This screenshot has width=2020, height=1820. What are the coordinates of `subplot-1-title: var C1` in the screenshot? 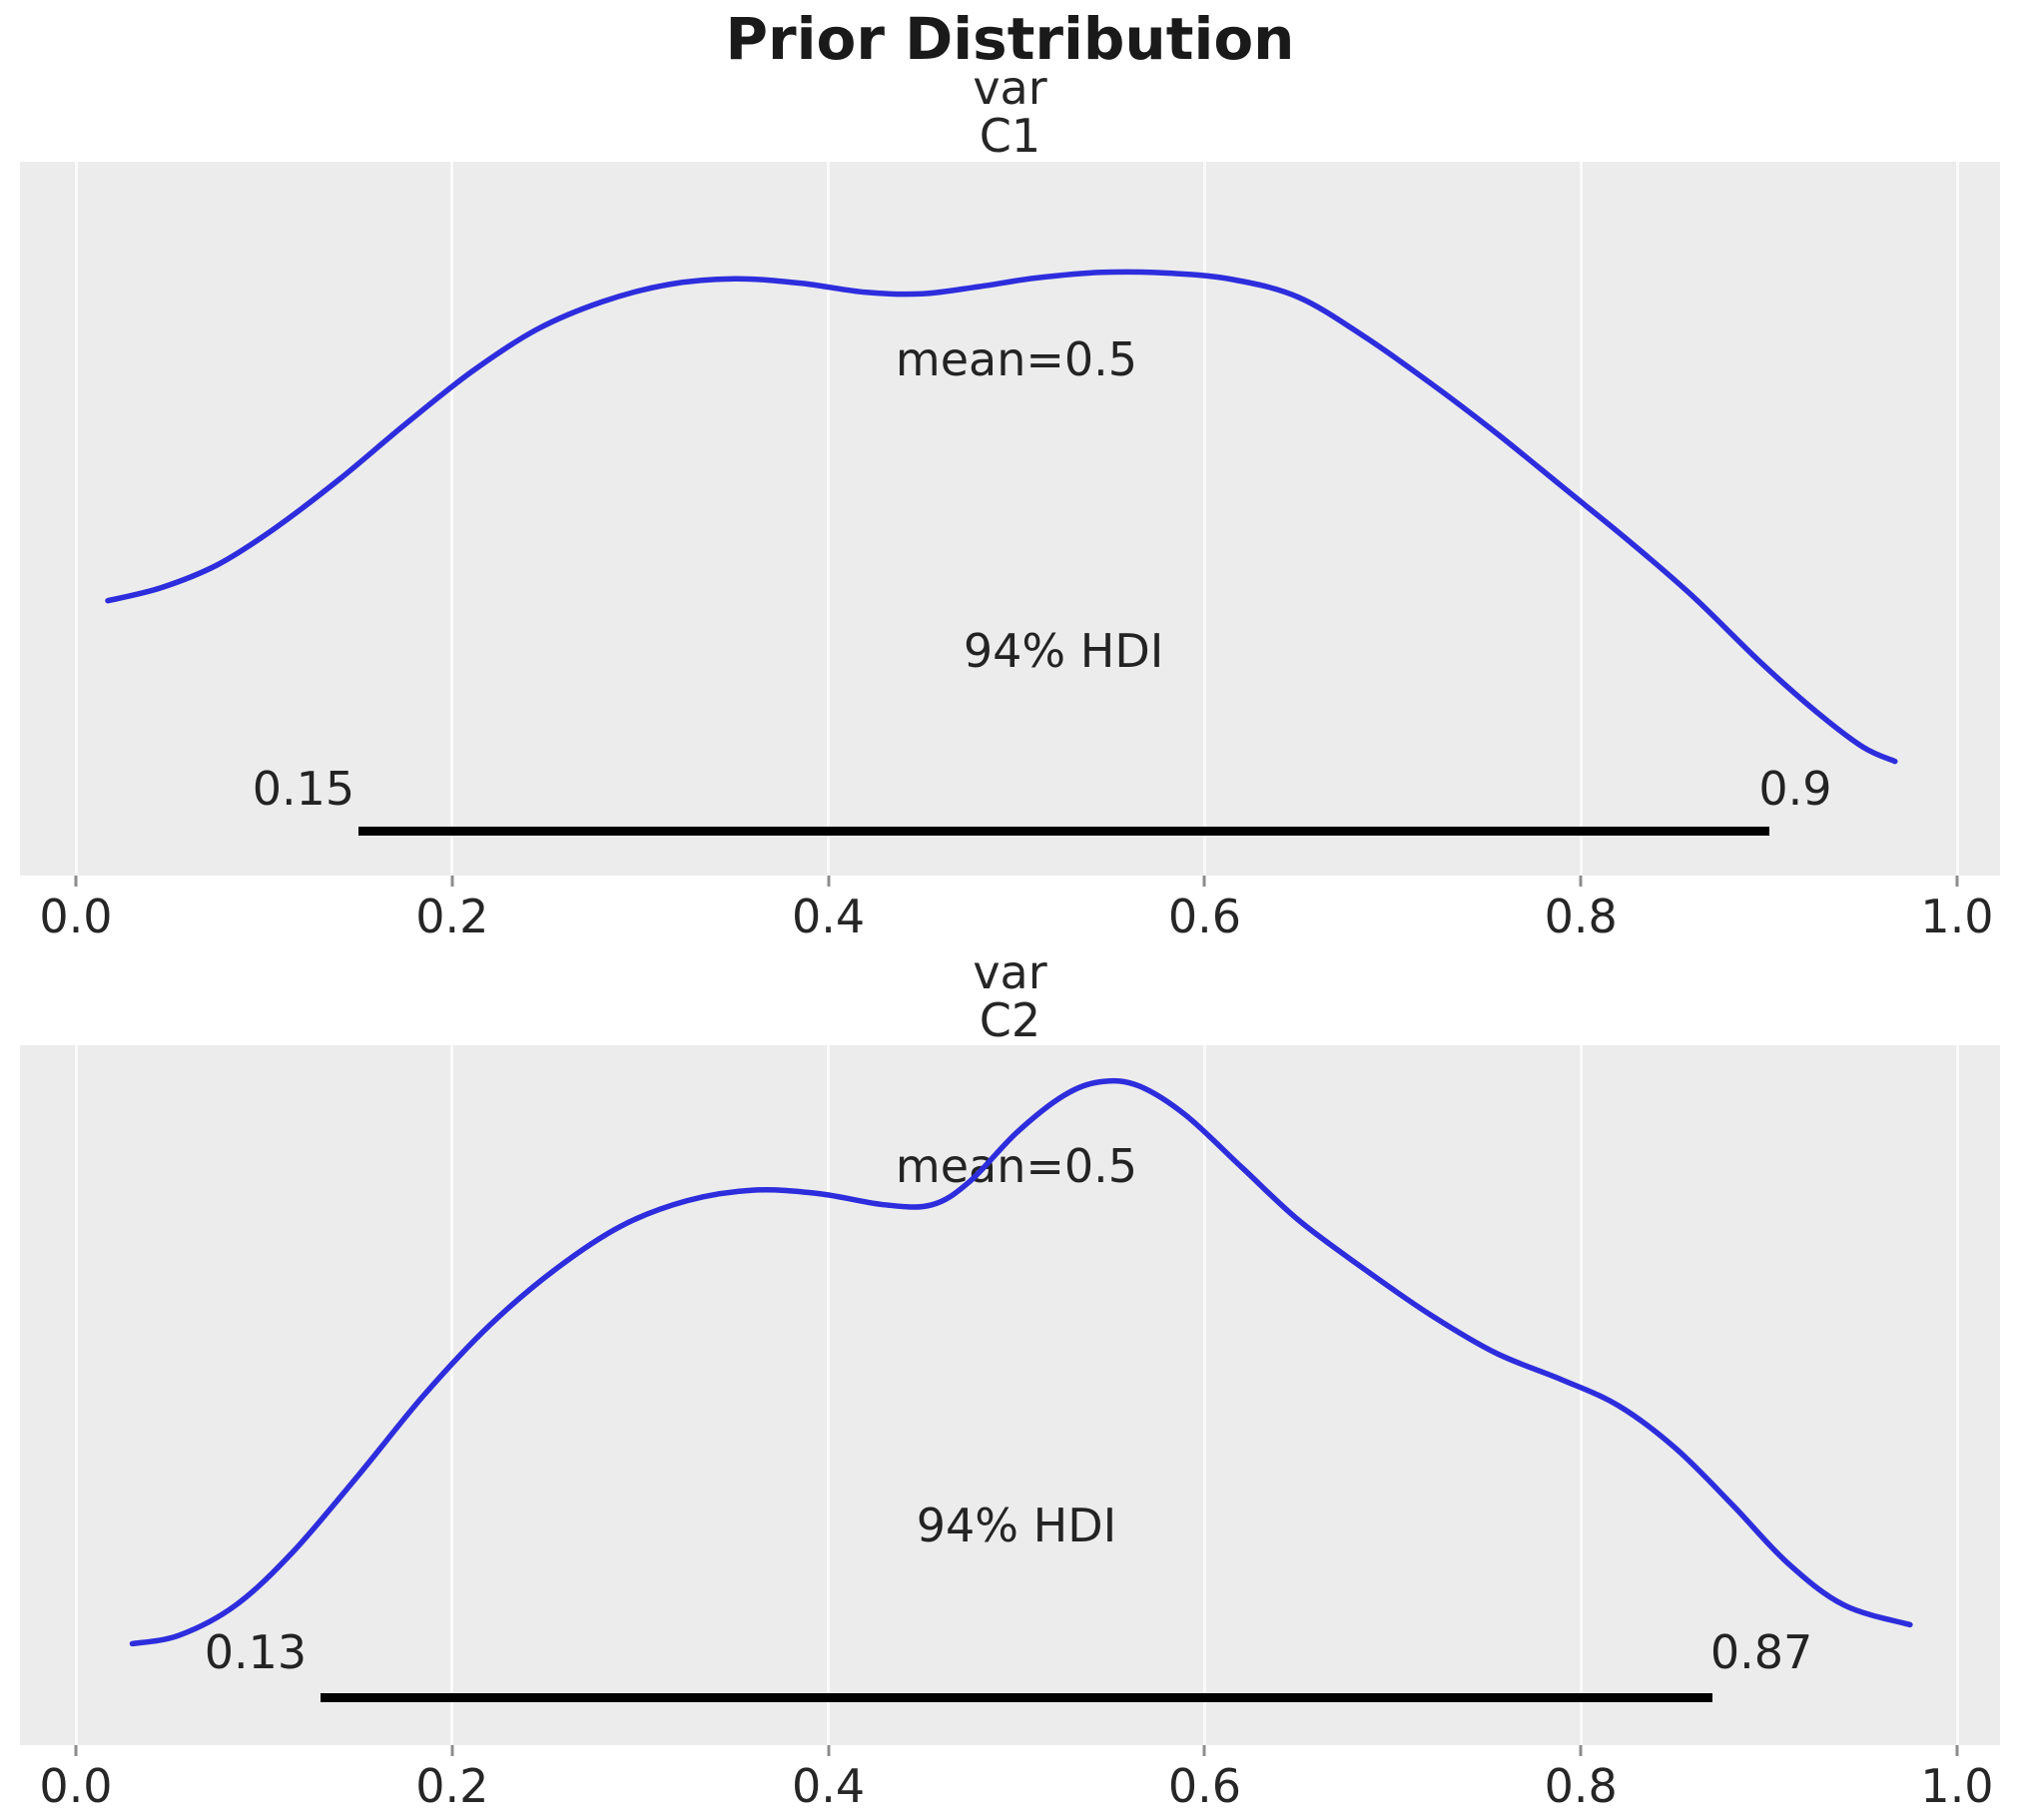 It's located at (1010, 112).